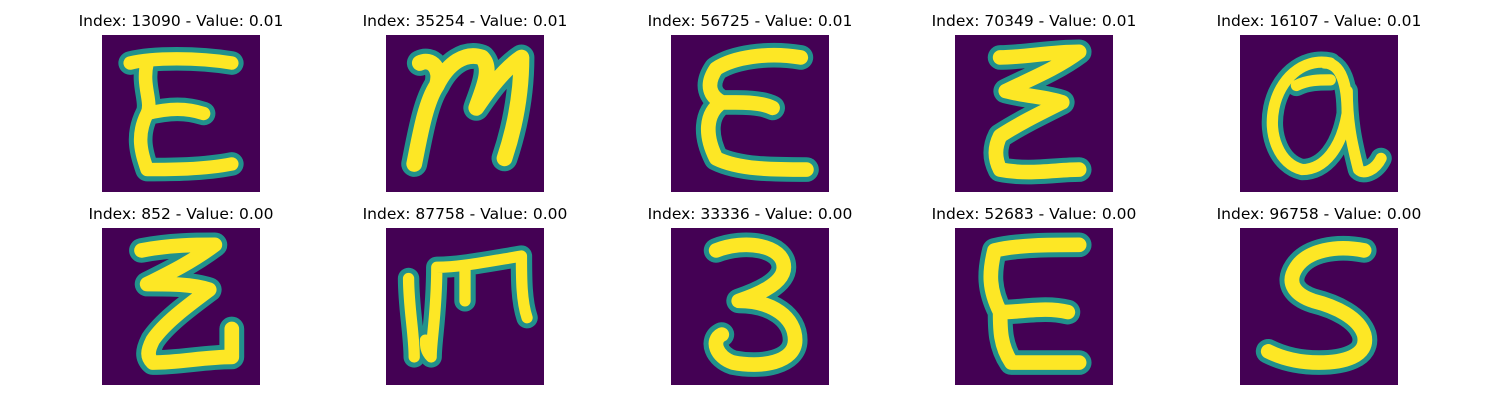 This screenshot has height=400, width=1500. Describe the element at coordinates (1037, 112) in the screenshot. I see `glyph-z-e-zigzag` at that location.